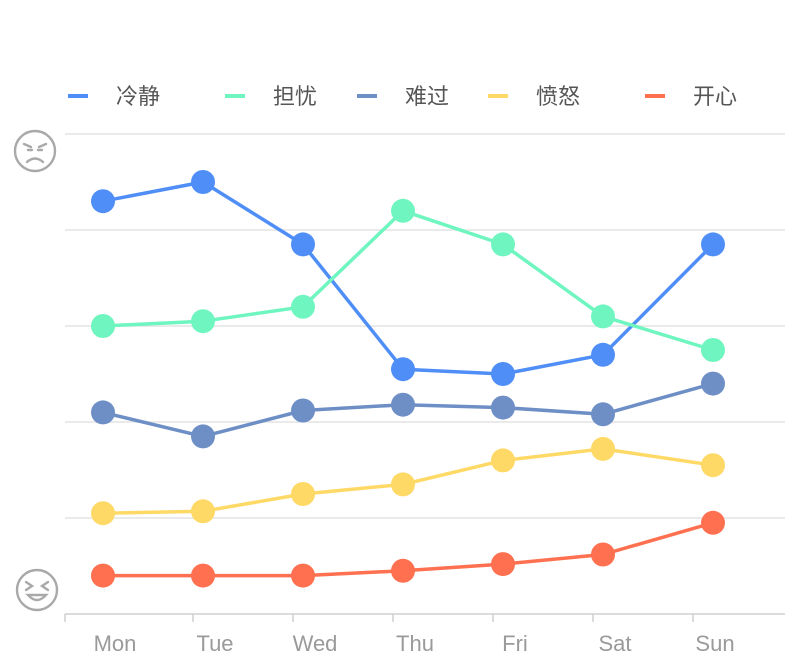  I want to click on y-axis-icons, so click(36, 370).